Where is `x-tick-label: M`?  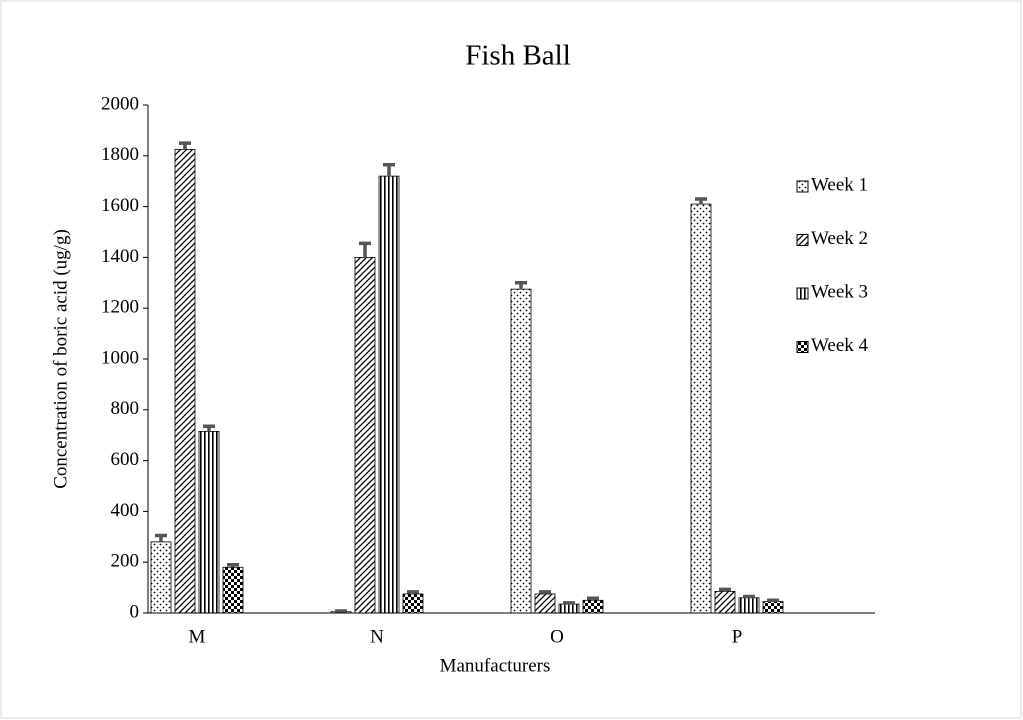 x-tick-label: M is located at coordinates (197, 636).